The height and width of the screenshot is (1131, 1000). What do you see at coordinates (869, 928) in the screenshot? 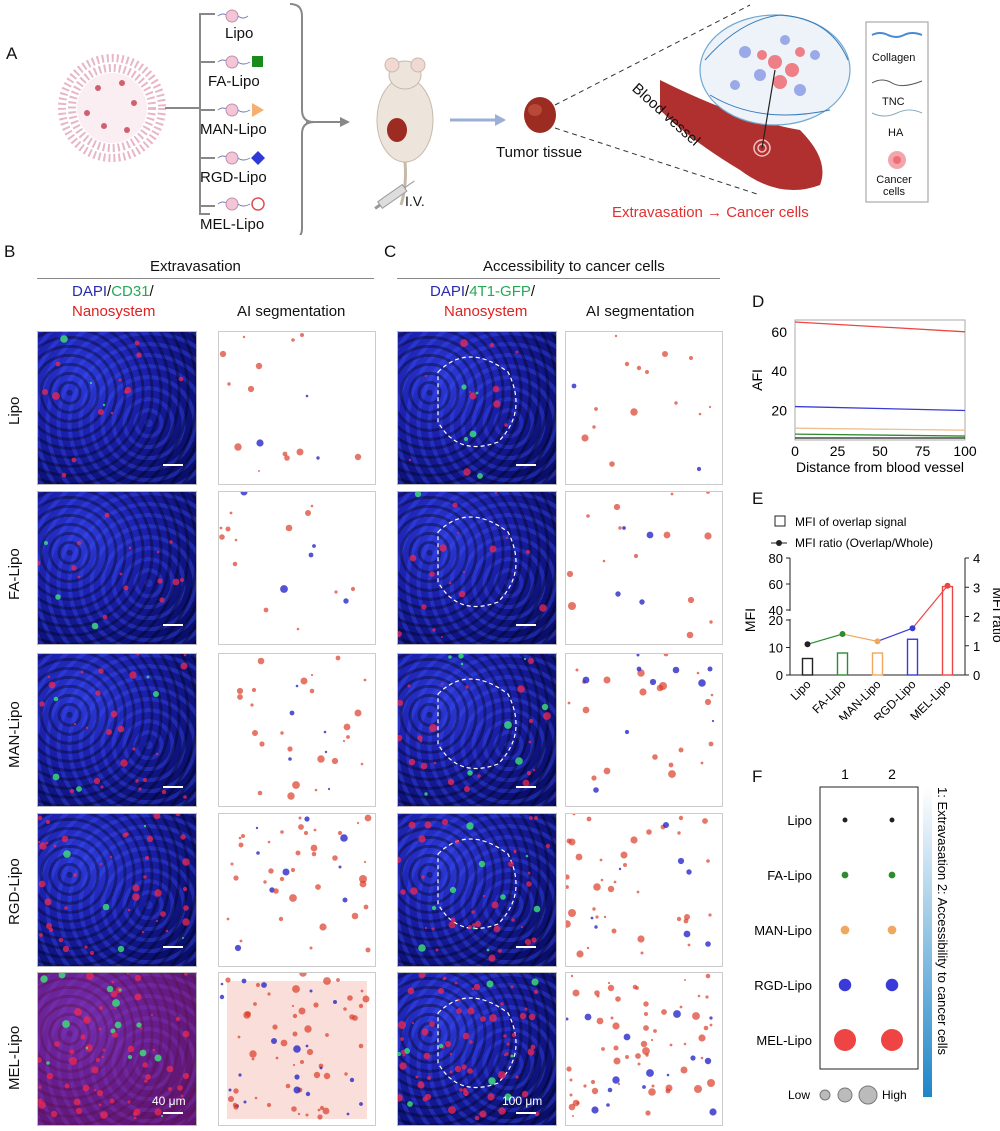
I see `chart-f-frame` at bounding box center [869, 928].